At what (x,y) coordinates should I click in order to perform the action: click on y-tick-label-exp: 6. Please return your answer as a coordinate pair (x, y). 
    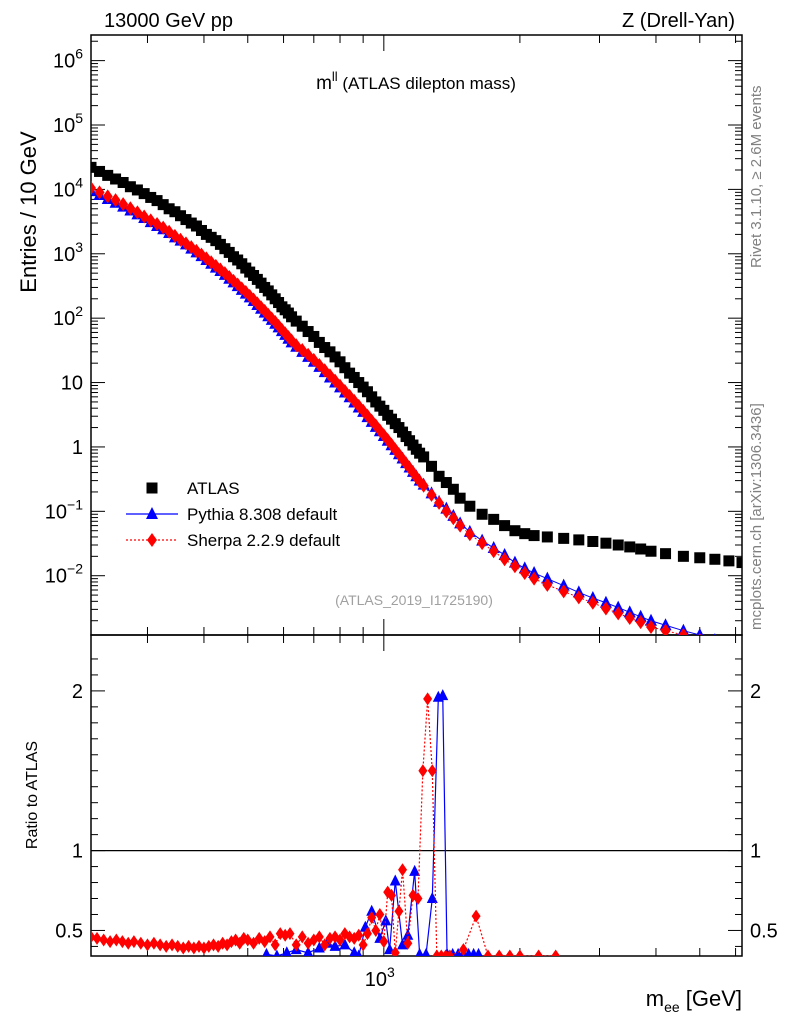
    Looking at the image, I should click on (79, 54).